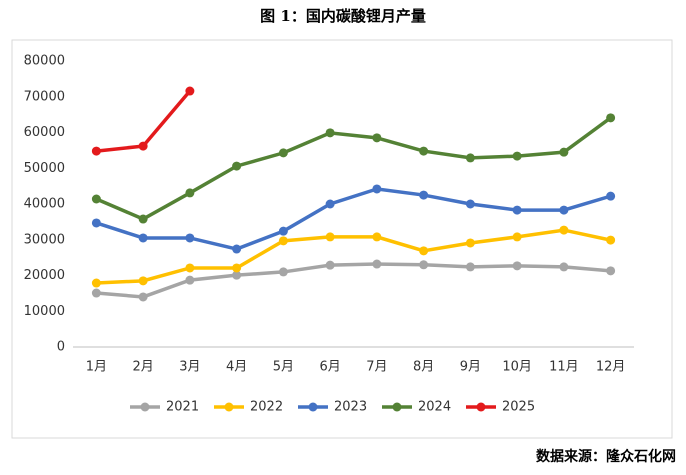 The width and height of the screenshot is (686, 475). Describe the element at coordinates (61, 347) in the screenshot. I see `y-tick-label: 0` at that location.